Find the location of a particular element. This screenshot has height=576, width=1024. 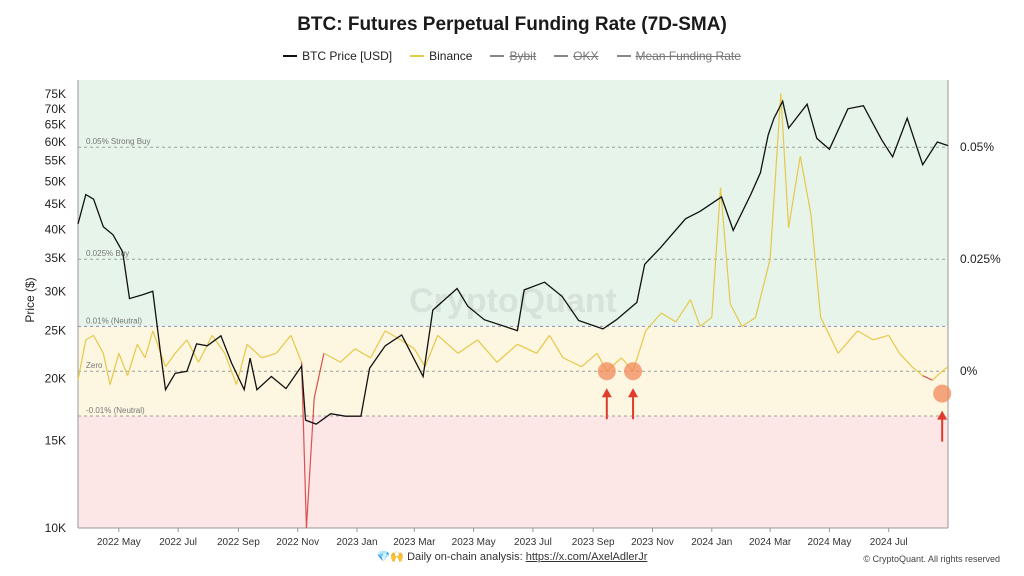

y-left-tick-label: 60K is located at coordinates (55, 142).